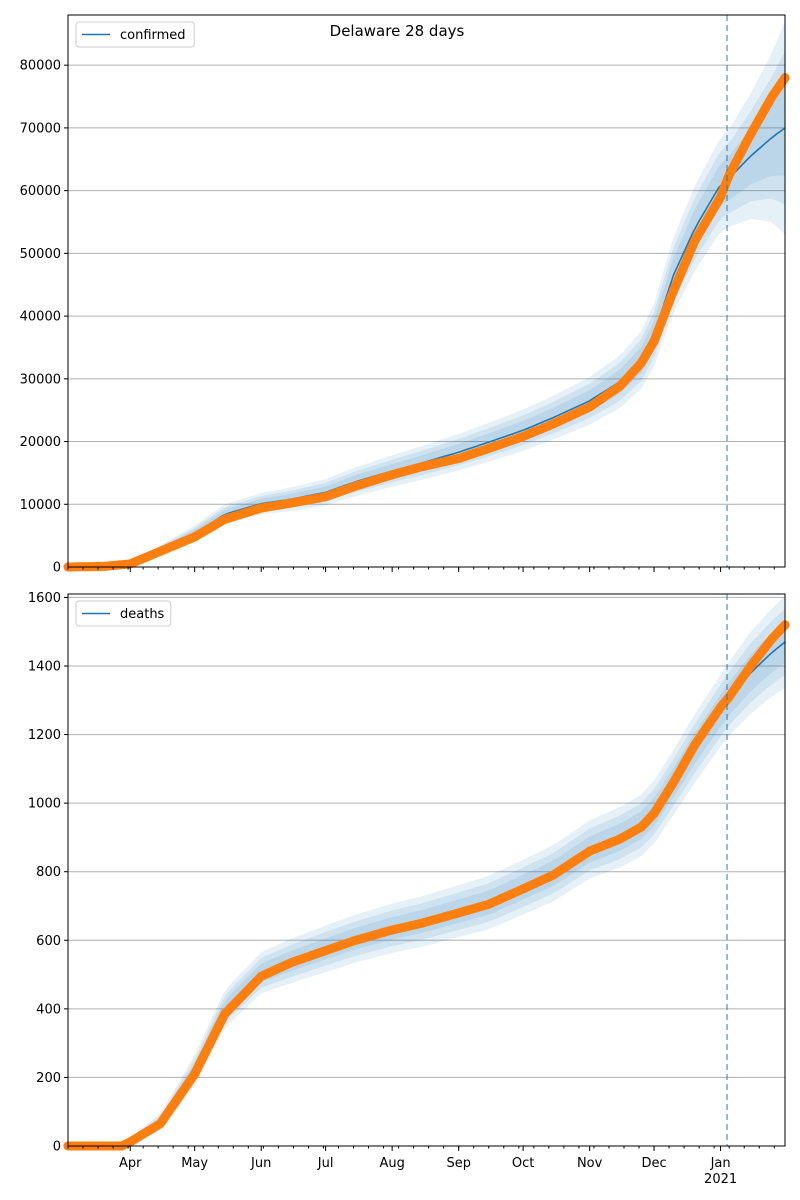  Describe the element at coordinates (40, 191) in the screenshot. I see `y-tick-label: 60000` at that location.